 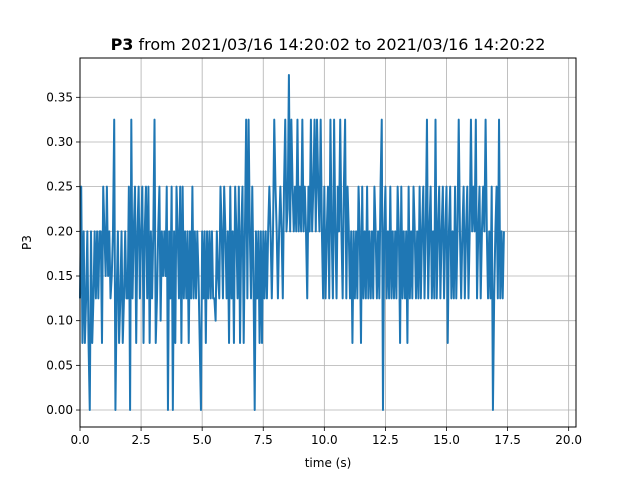 What do you see at coordinates (122, 44) in the screenshot?
I see `chart-title-bold: P3` at bounding box center [122, 44].